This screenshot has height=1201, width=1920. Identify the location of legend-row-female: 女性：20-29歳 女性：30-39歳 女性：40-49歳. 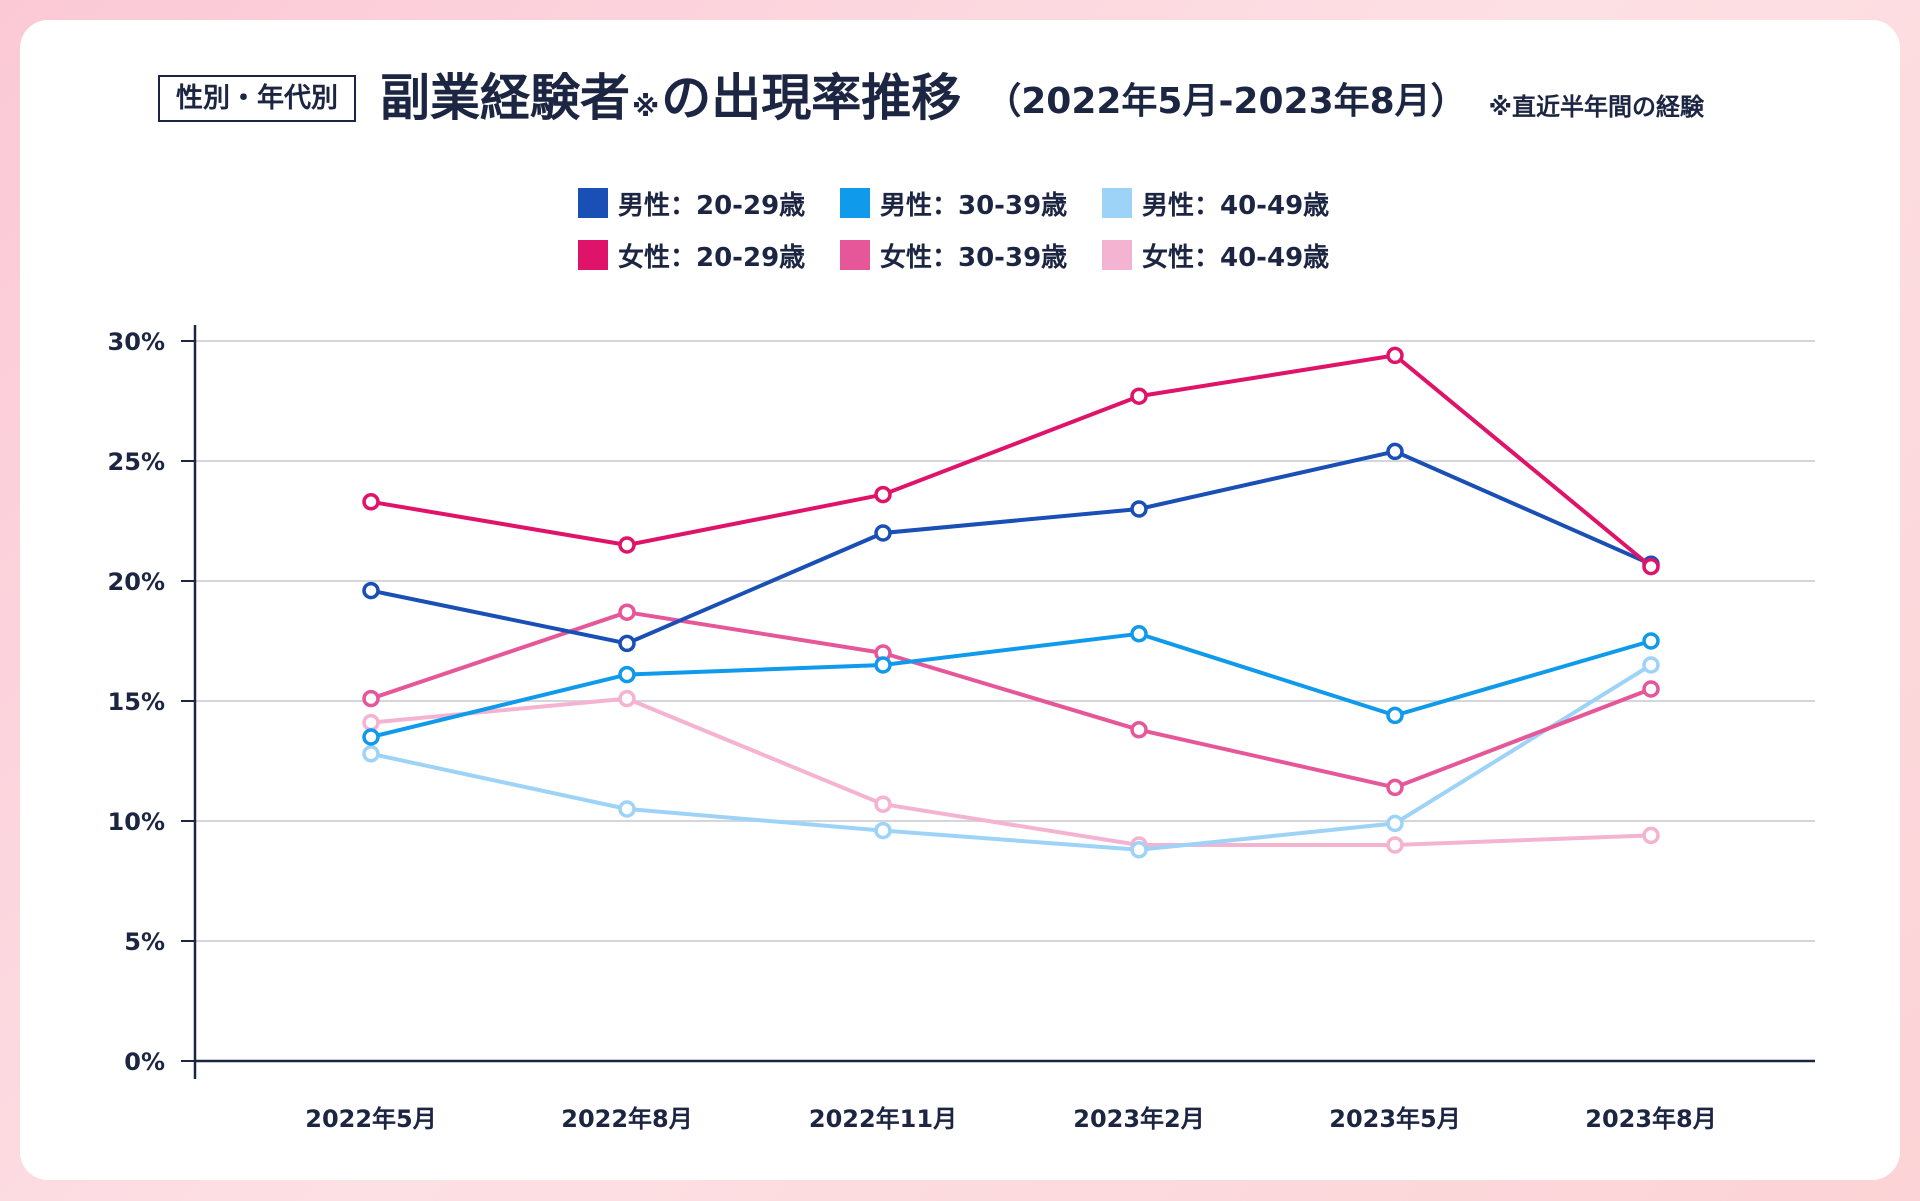
(971, 255).